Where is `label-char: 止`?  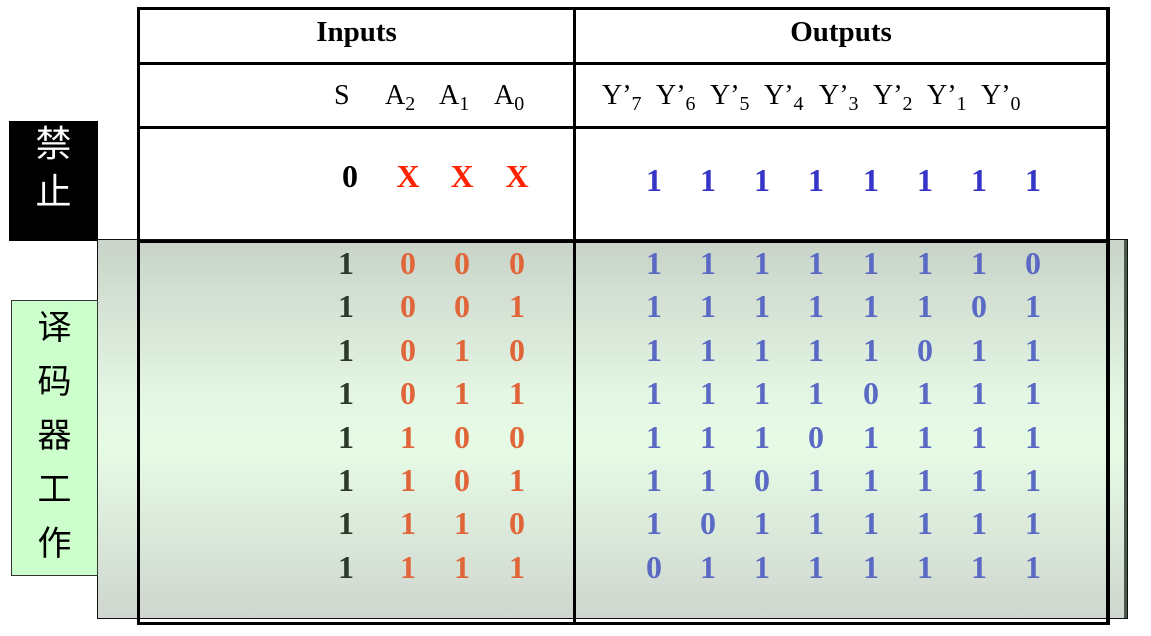
label-char: 止 is located at coordinates (53, 192).